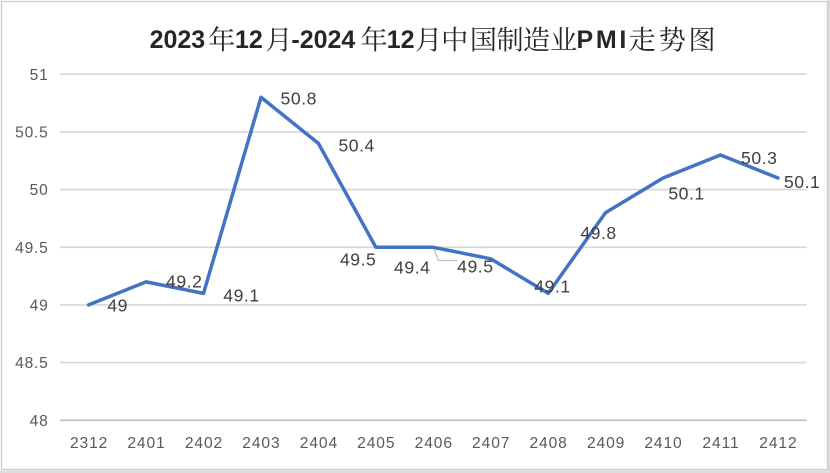 This screenshot has height=473, width=830. I want to click on svg-text: 50.8, so click(299, 99).